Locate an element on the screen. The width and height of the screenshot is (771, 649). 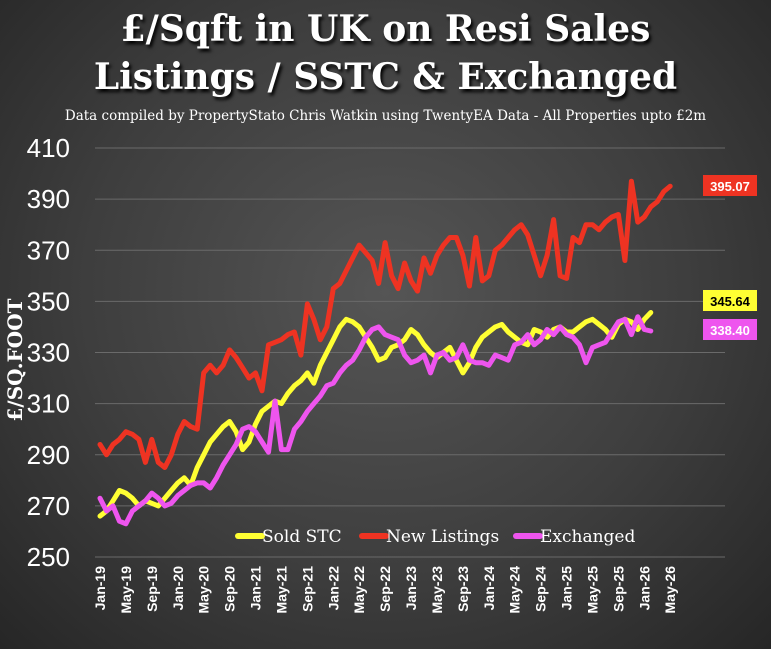
end-value-text: 345.64 is located at coordinates (730, 301).